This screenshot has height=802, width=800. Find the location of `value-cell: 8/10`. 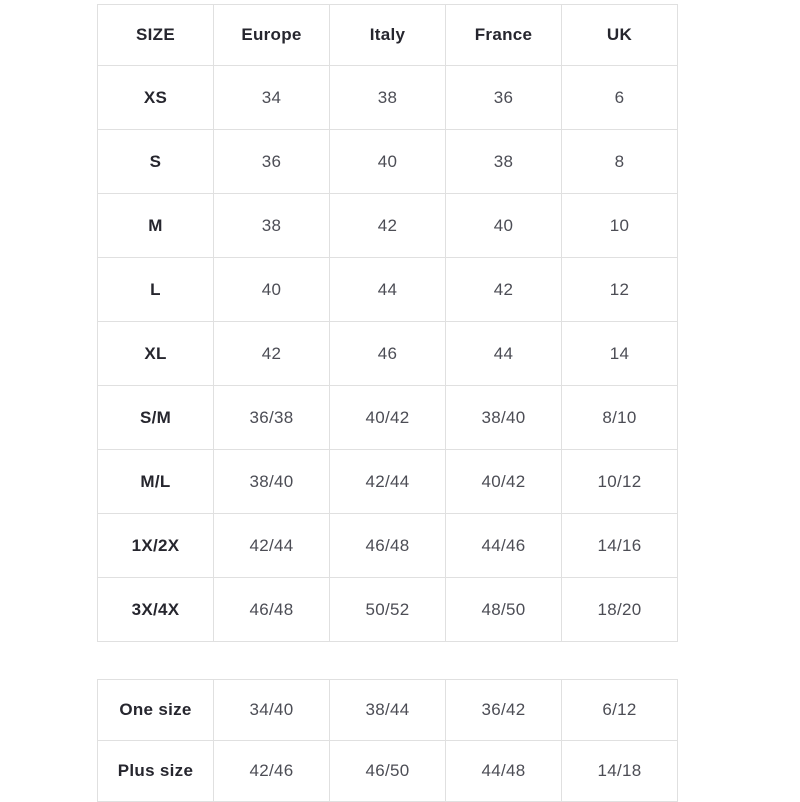

value-cell: 8/10 is located at coordinates (619, 417).